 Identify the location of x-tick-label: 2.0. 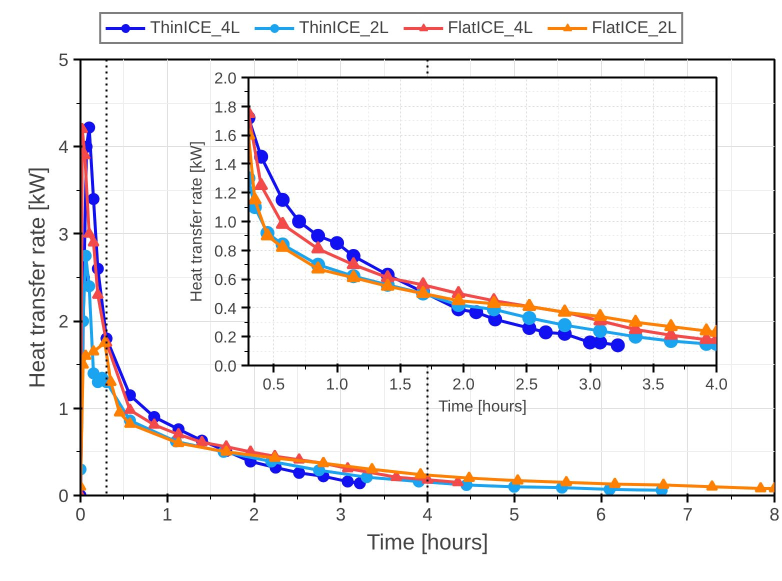
(463, 385).